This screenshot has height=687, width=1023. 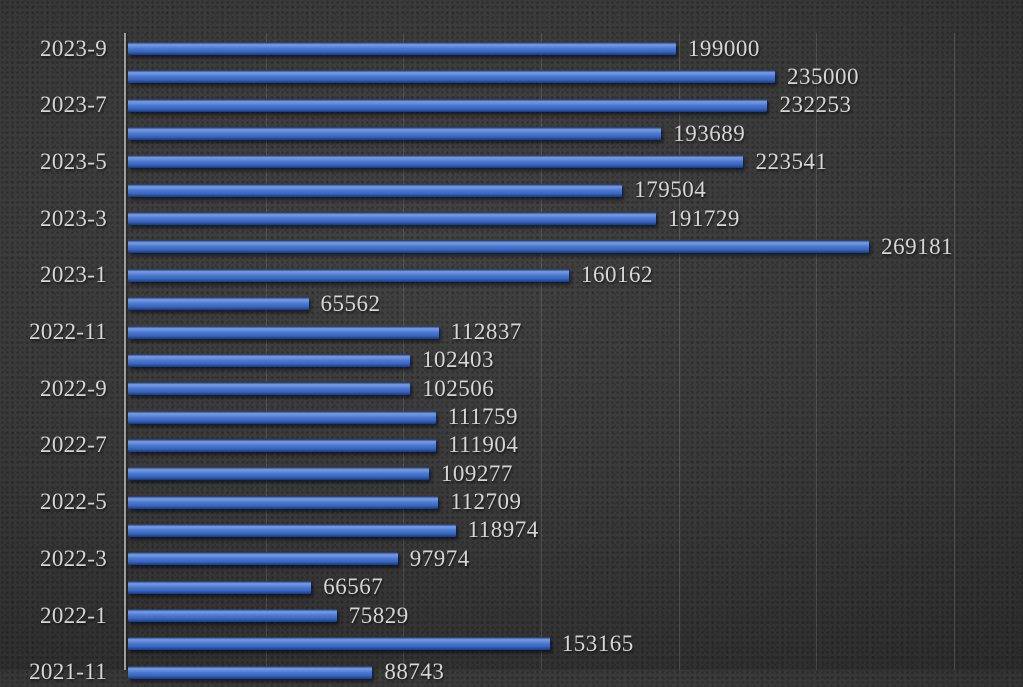 What do you see at coordinates (616, 275) in the screenshot?
I see `value-label: 160162` at bounding box center [616, 275].